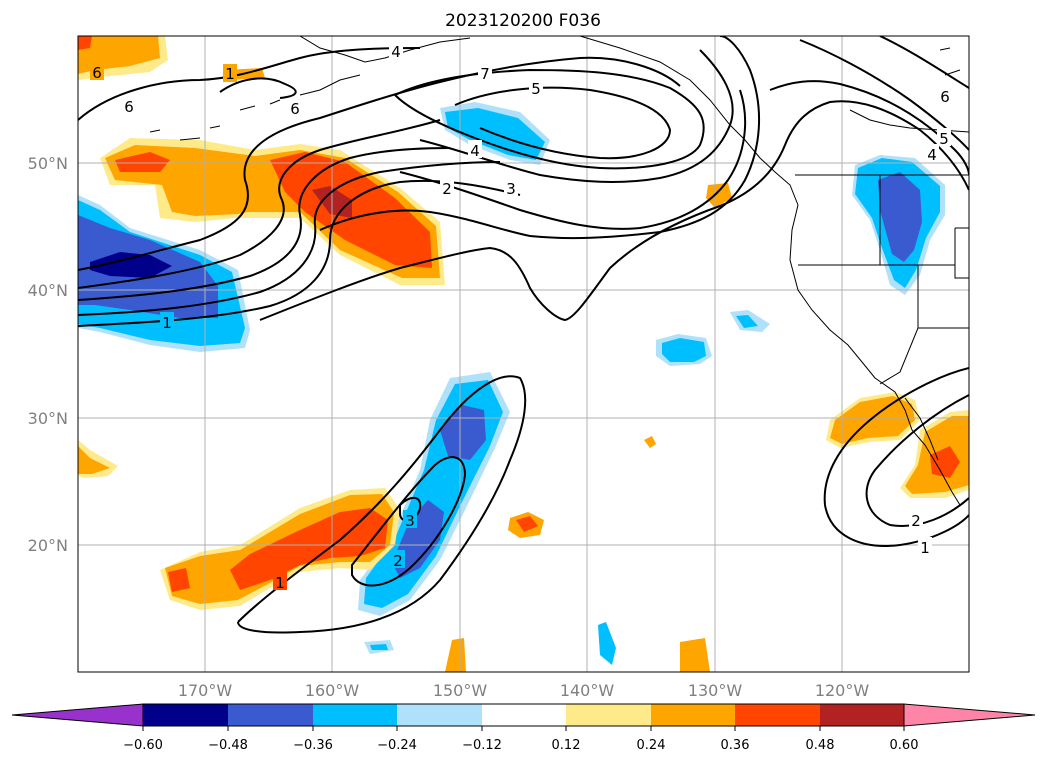 The height and width of the screenshot is (765, 1047). What do you see at coordinates (460, 690) in the screenshot?
I see `lon-label: 150°W` at bounding box center [460, 690].